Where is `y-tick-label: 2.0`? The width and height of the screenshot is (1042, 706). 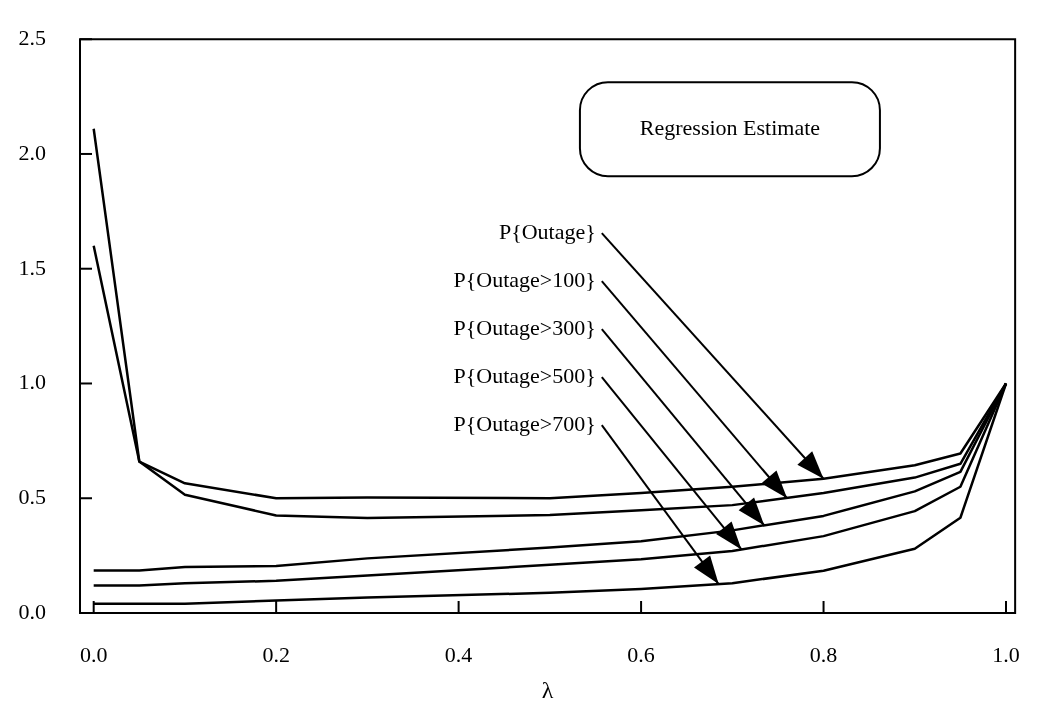 y-tick-label: 2.0 is located at coordinates (32, 152).